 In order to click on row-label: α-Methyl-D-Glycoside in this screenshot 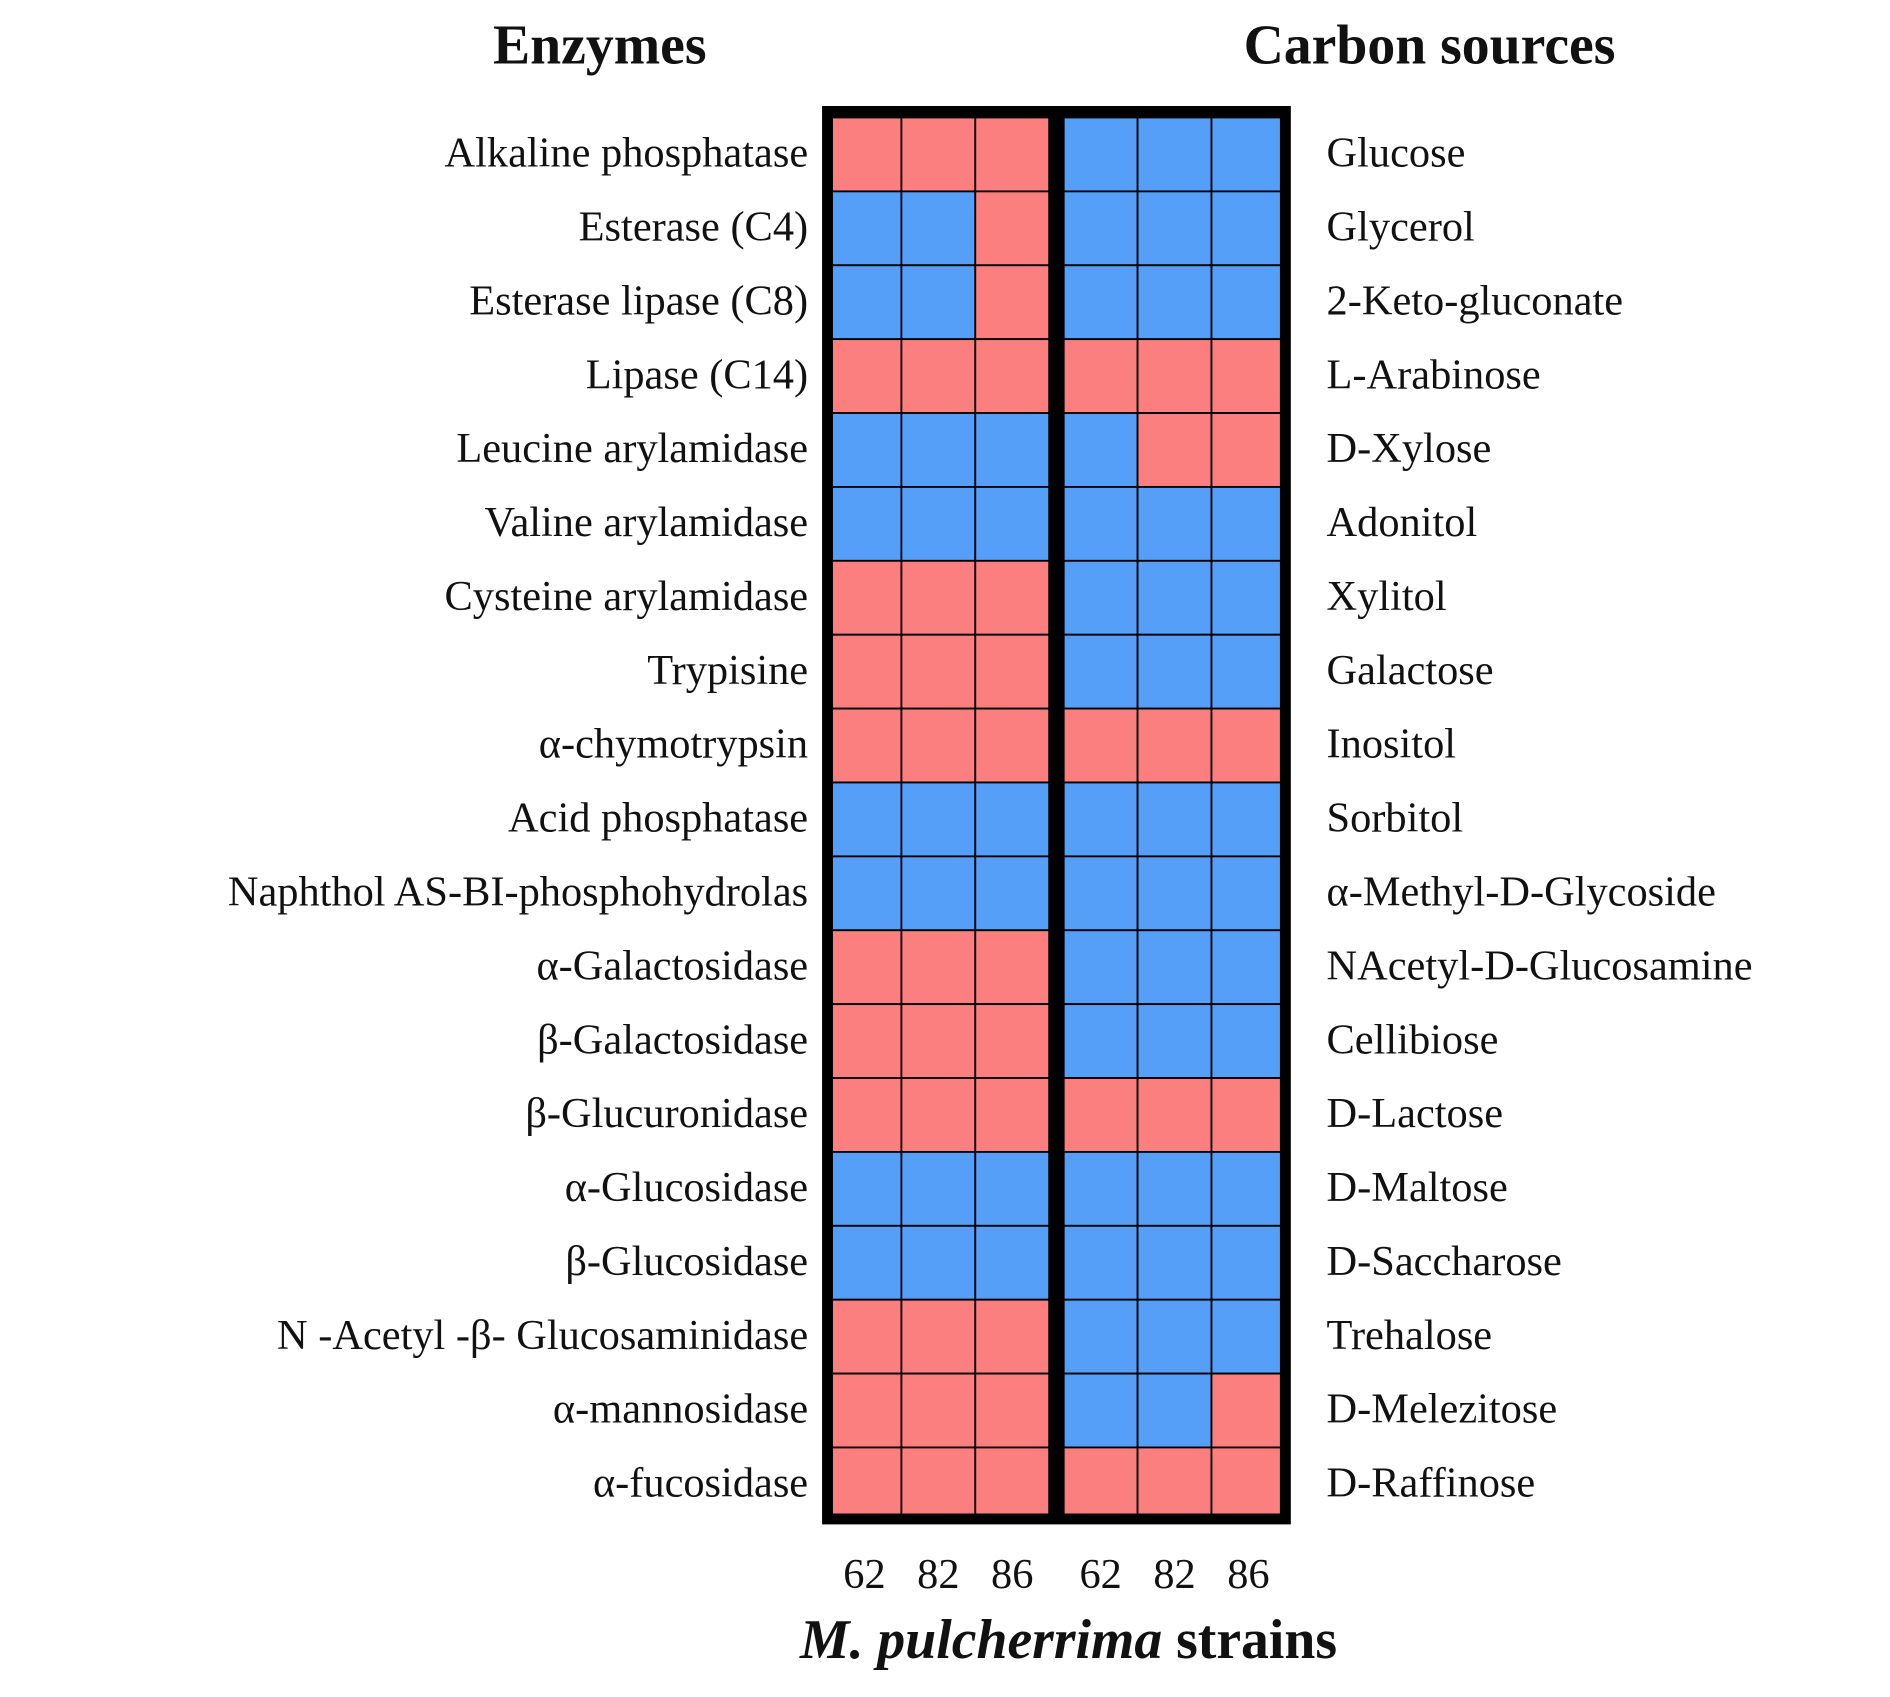, I will do `click(1521, 891)`.